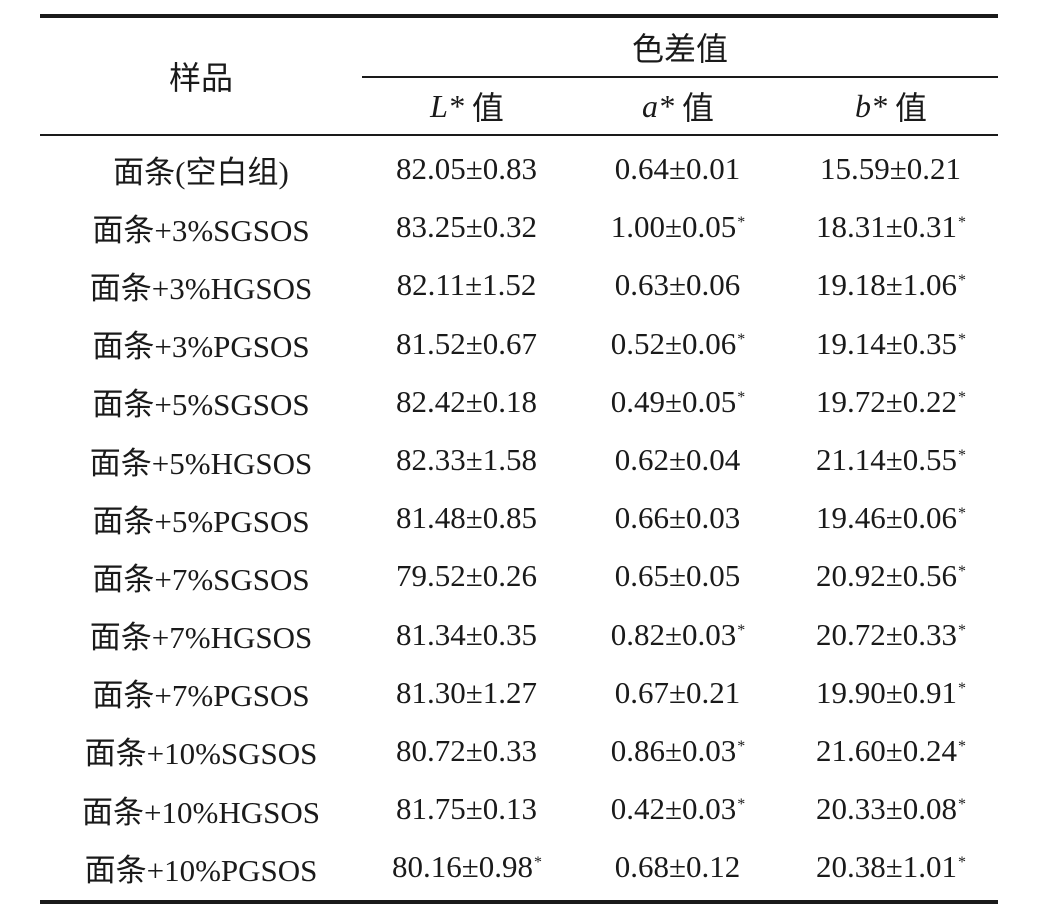 Image resolution: width=1040 pixels, height=919 pixels. What do you see at coordinates (886, 809) in the screenshot?
I see `b-value-cell-text: 20.33±0.08` at bounding box center [886, 809].